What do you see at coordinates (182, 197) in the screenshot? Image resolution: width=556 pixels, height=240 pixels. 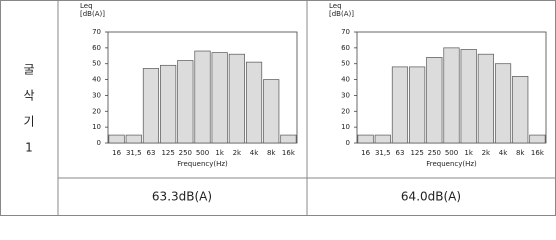 I see `result: 63.3dB(A)` at bounding box center [182, 197].